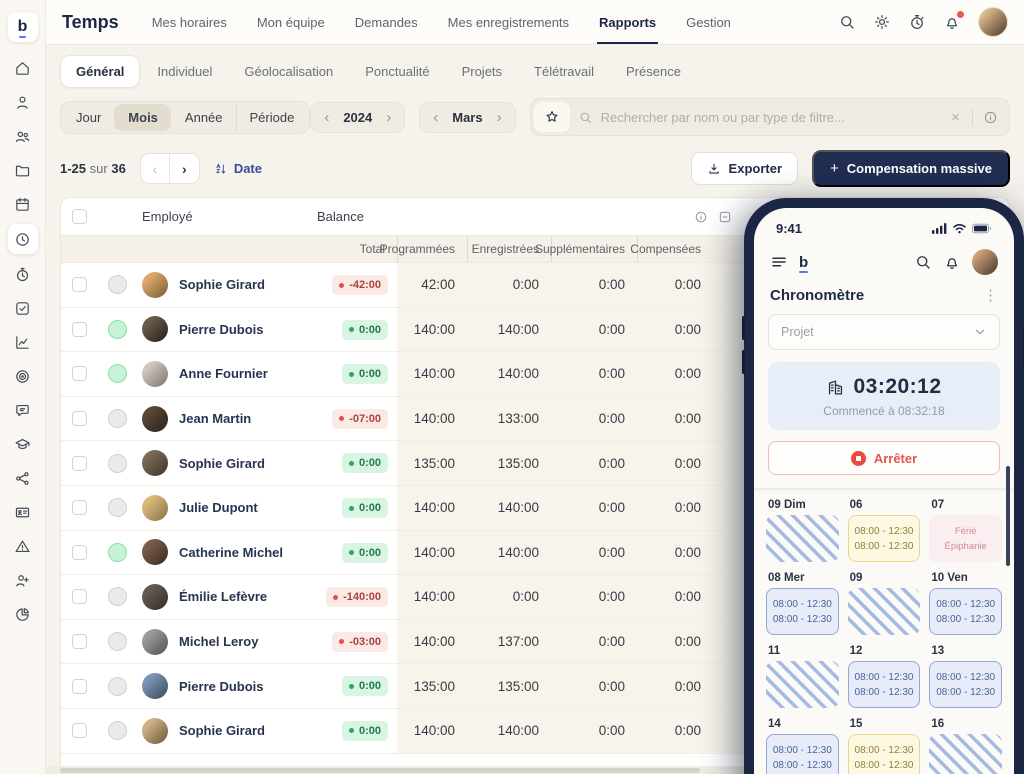 This screenshot has height=774, width=1024. What do you see at coordinates (779, 262) in the screenshot?
I see `hamburger-menu-icon` at bounding box center [779, 262].